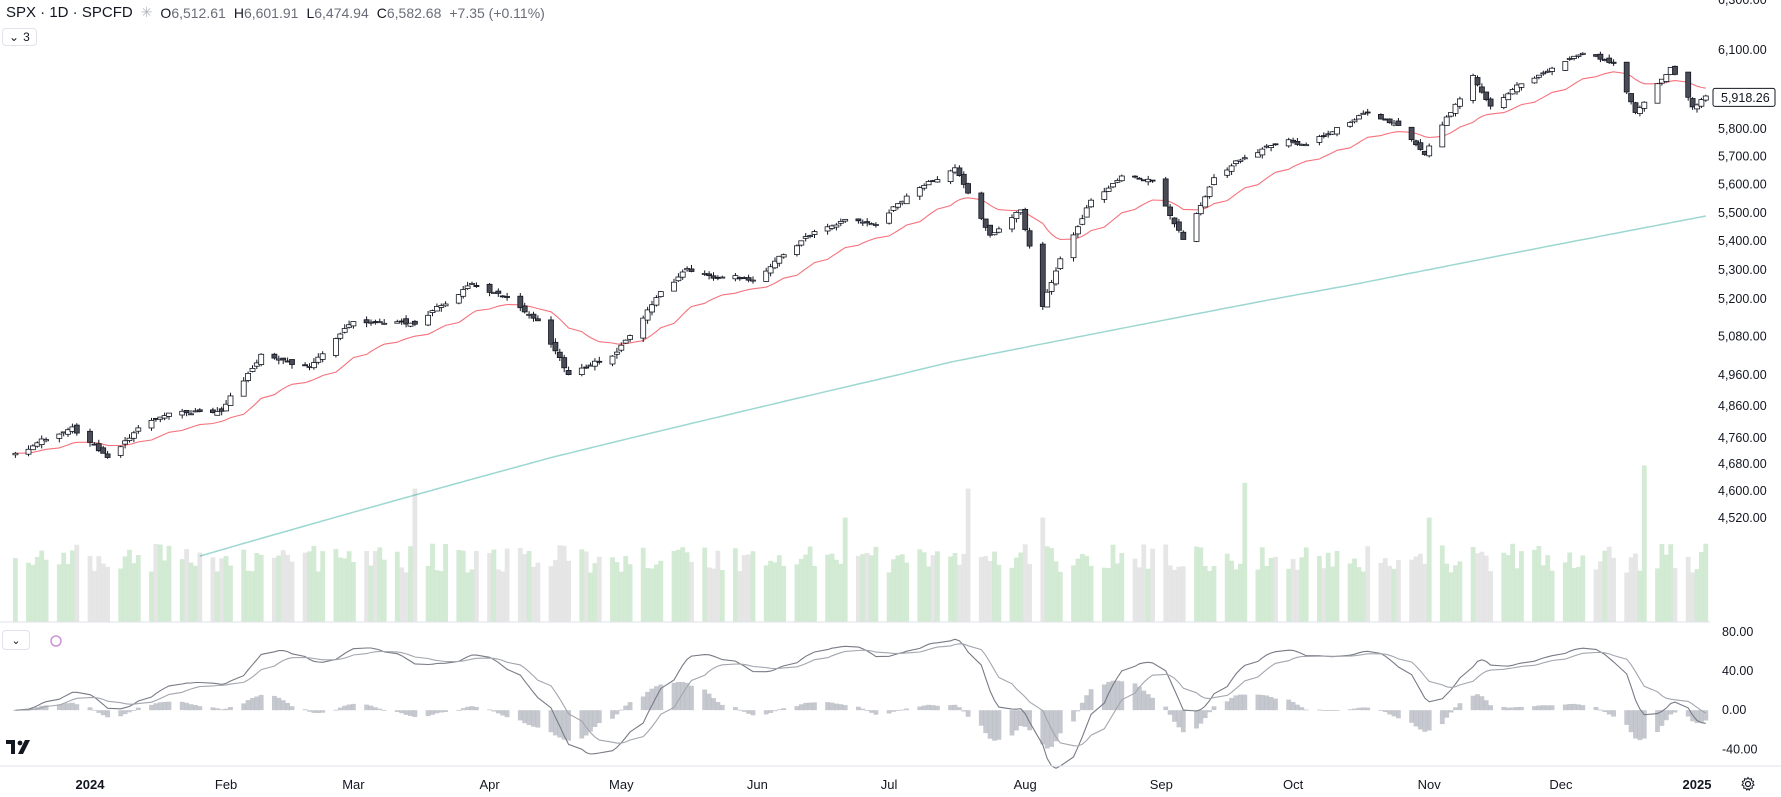 The width and height of the screenshot is (1781, 797). What do you see at coordinates (1293, 784) in the screenshot?
I see `time-axis-label: Oct` at bounding box center [1293, 784].